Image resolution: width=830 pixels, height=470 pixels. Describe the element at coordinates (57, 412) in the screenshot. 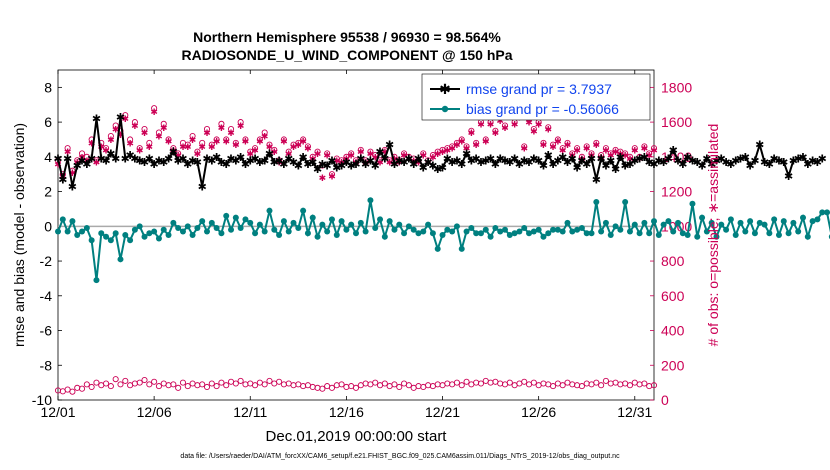

I see `x-tick-label: 12/01` at that location.